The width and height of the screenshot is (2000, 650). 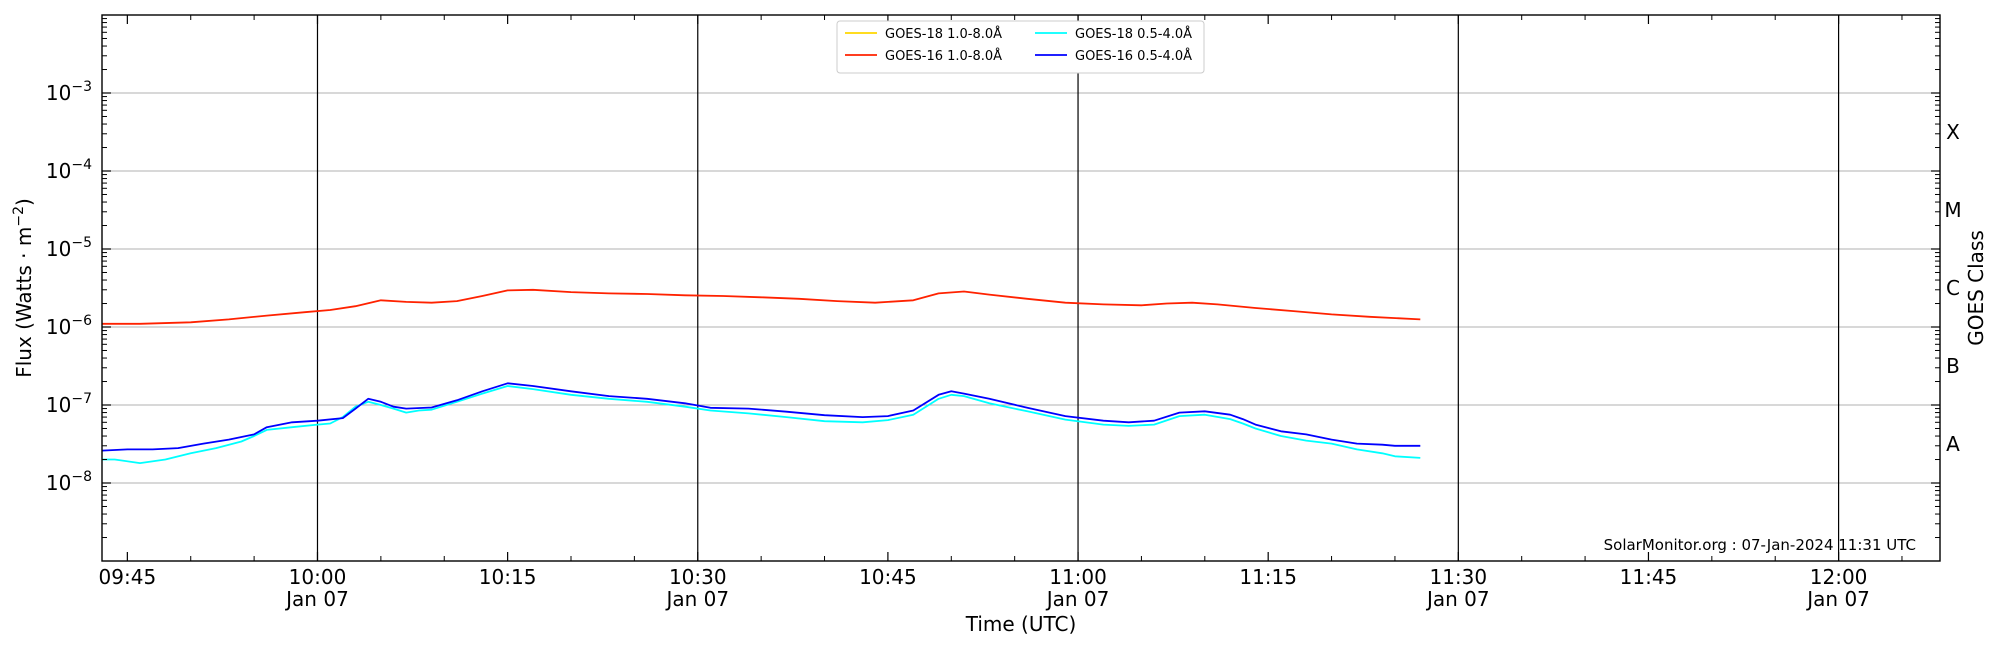 What do you see at coordinates (128, 577) in the screenshot?
I see `x-tick-label: 09:45` at bounding box center [128, 577].